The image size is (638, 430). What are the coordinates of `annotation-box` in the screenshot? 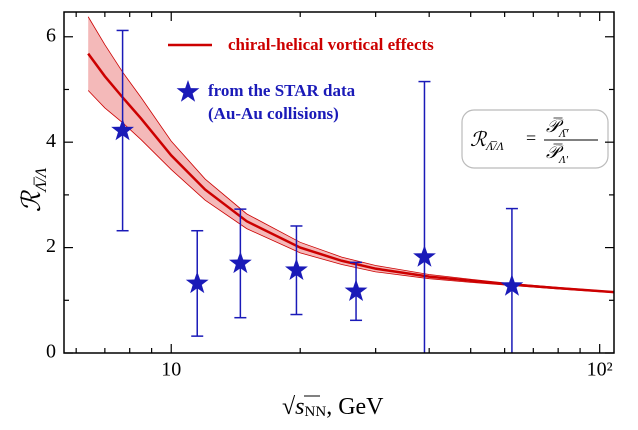 It's located at (535, 139).